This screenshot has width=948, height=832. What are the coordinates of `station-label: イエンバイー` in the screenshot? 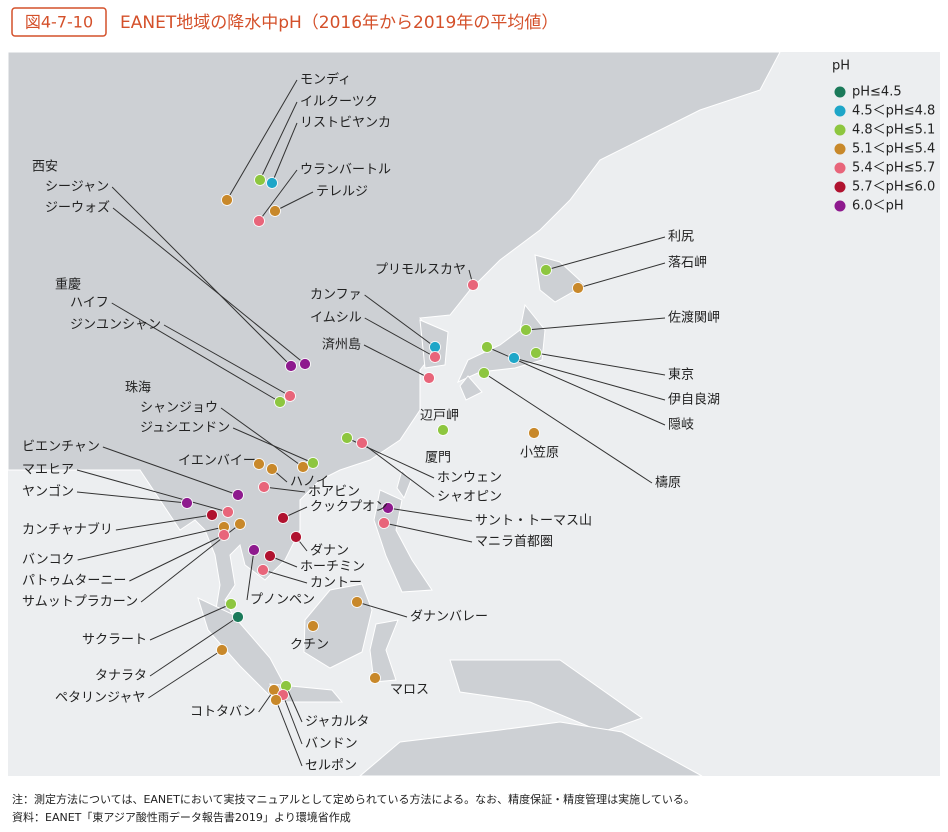 It's located at (217, 461).